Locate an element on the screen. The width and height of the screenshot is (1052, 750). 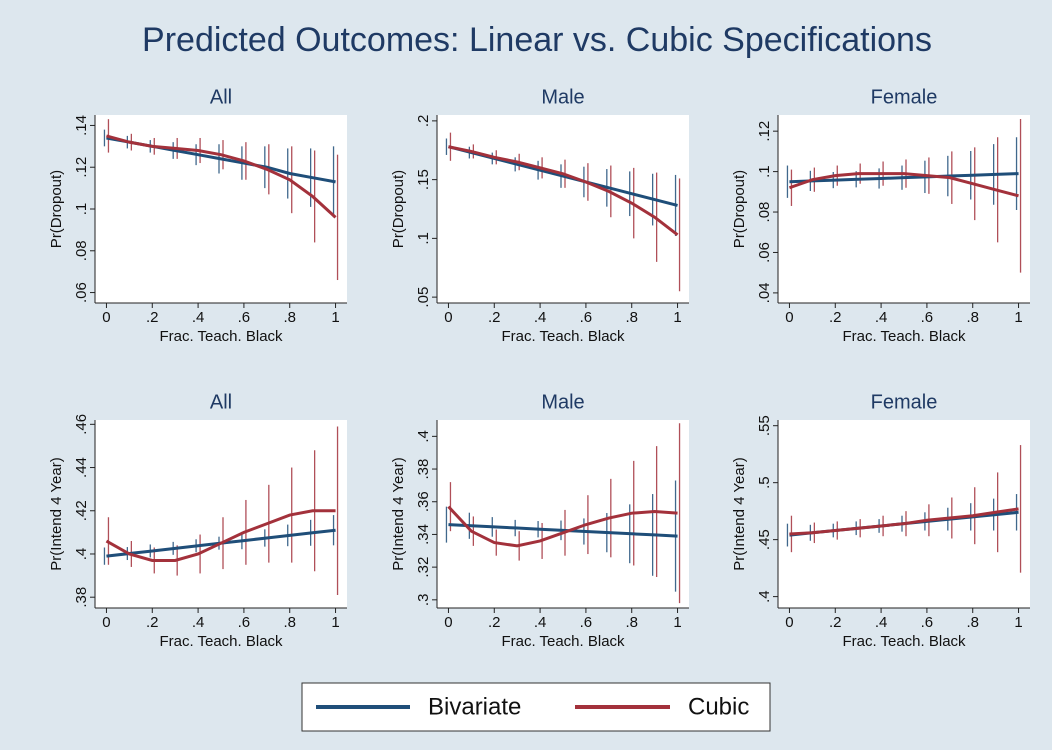
y-tick-label: .44 is located at coordinates (81, 467).